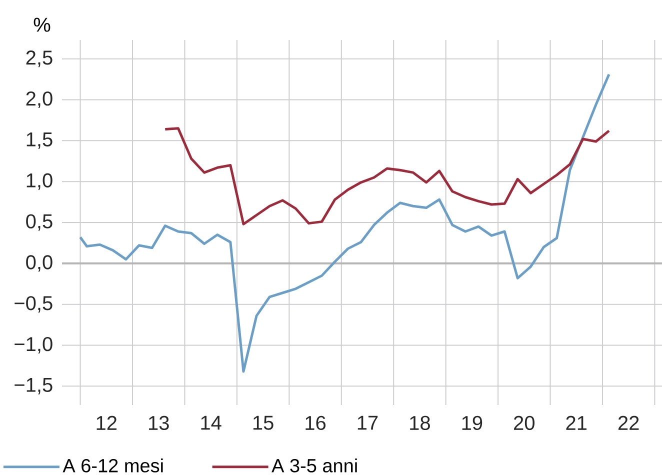 The height and width of the screenshot is (475, 662). What do you see at coordinates (524, 423) in the screenshot?
I see `x-tick-label: 20` at bounding box center [524, 423].